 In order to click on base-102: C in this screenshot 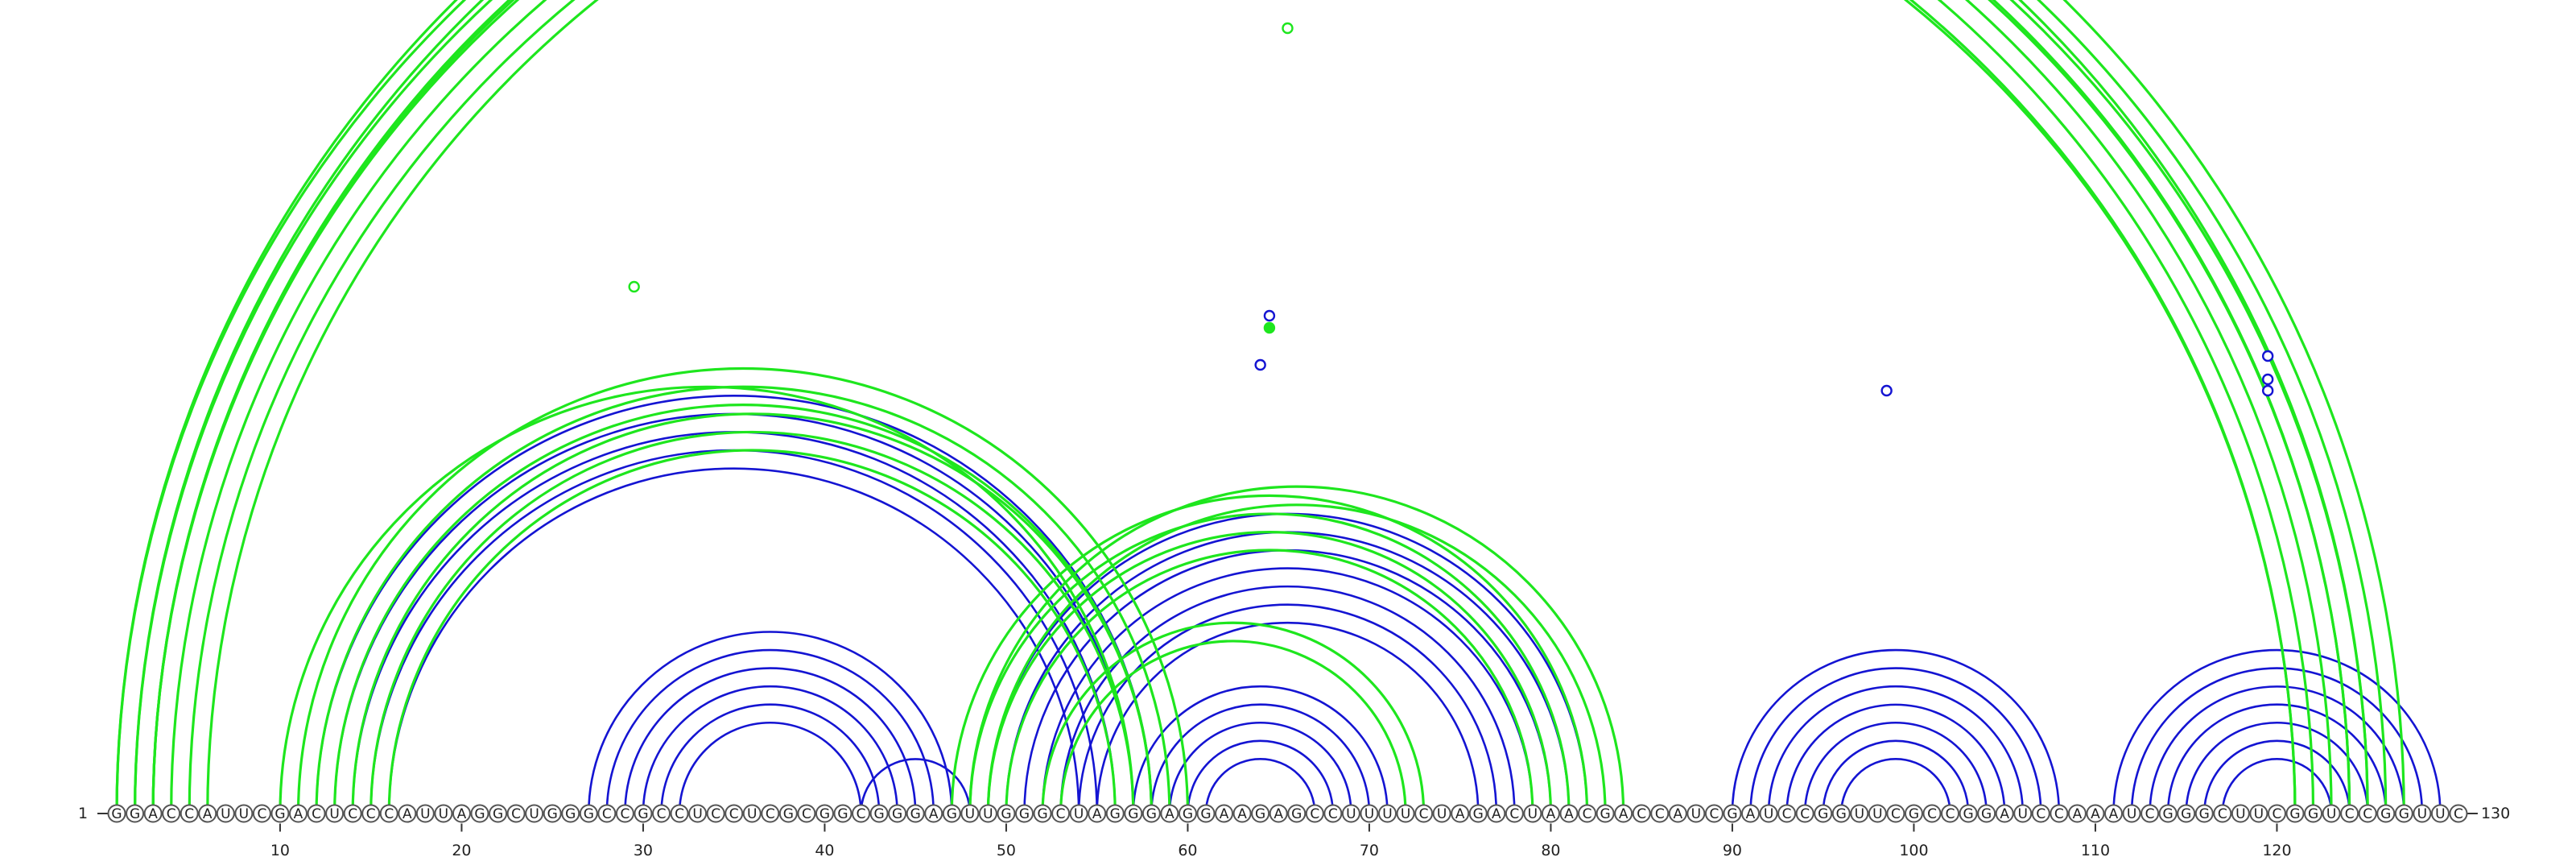, I will do `click(1950, 813)`.